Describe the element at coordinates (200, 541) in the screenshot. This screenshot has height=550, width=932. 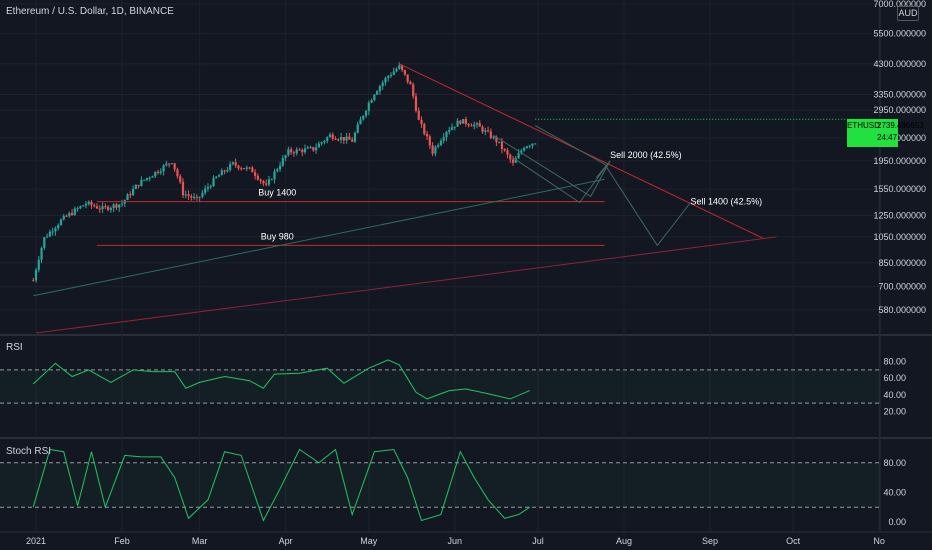
I see `x-tick-label: Mar` at that location.